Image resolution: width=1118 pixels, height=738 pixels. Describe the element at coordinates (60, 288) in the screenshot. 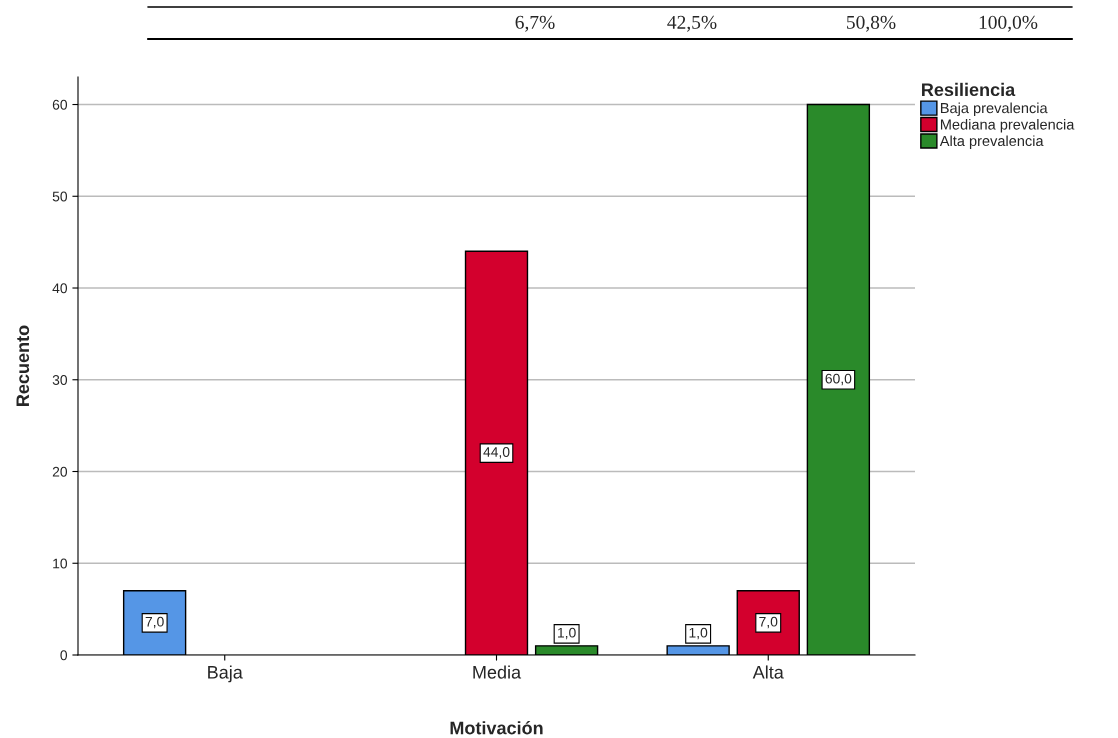

I see `y-tick-label: 40` at that location.